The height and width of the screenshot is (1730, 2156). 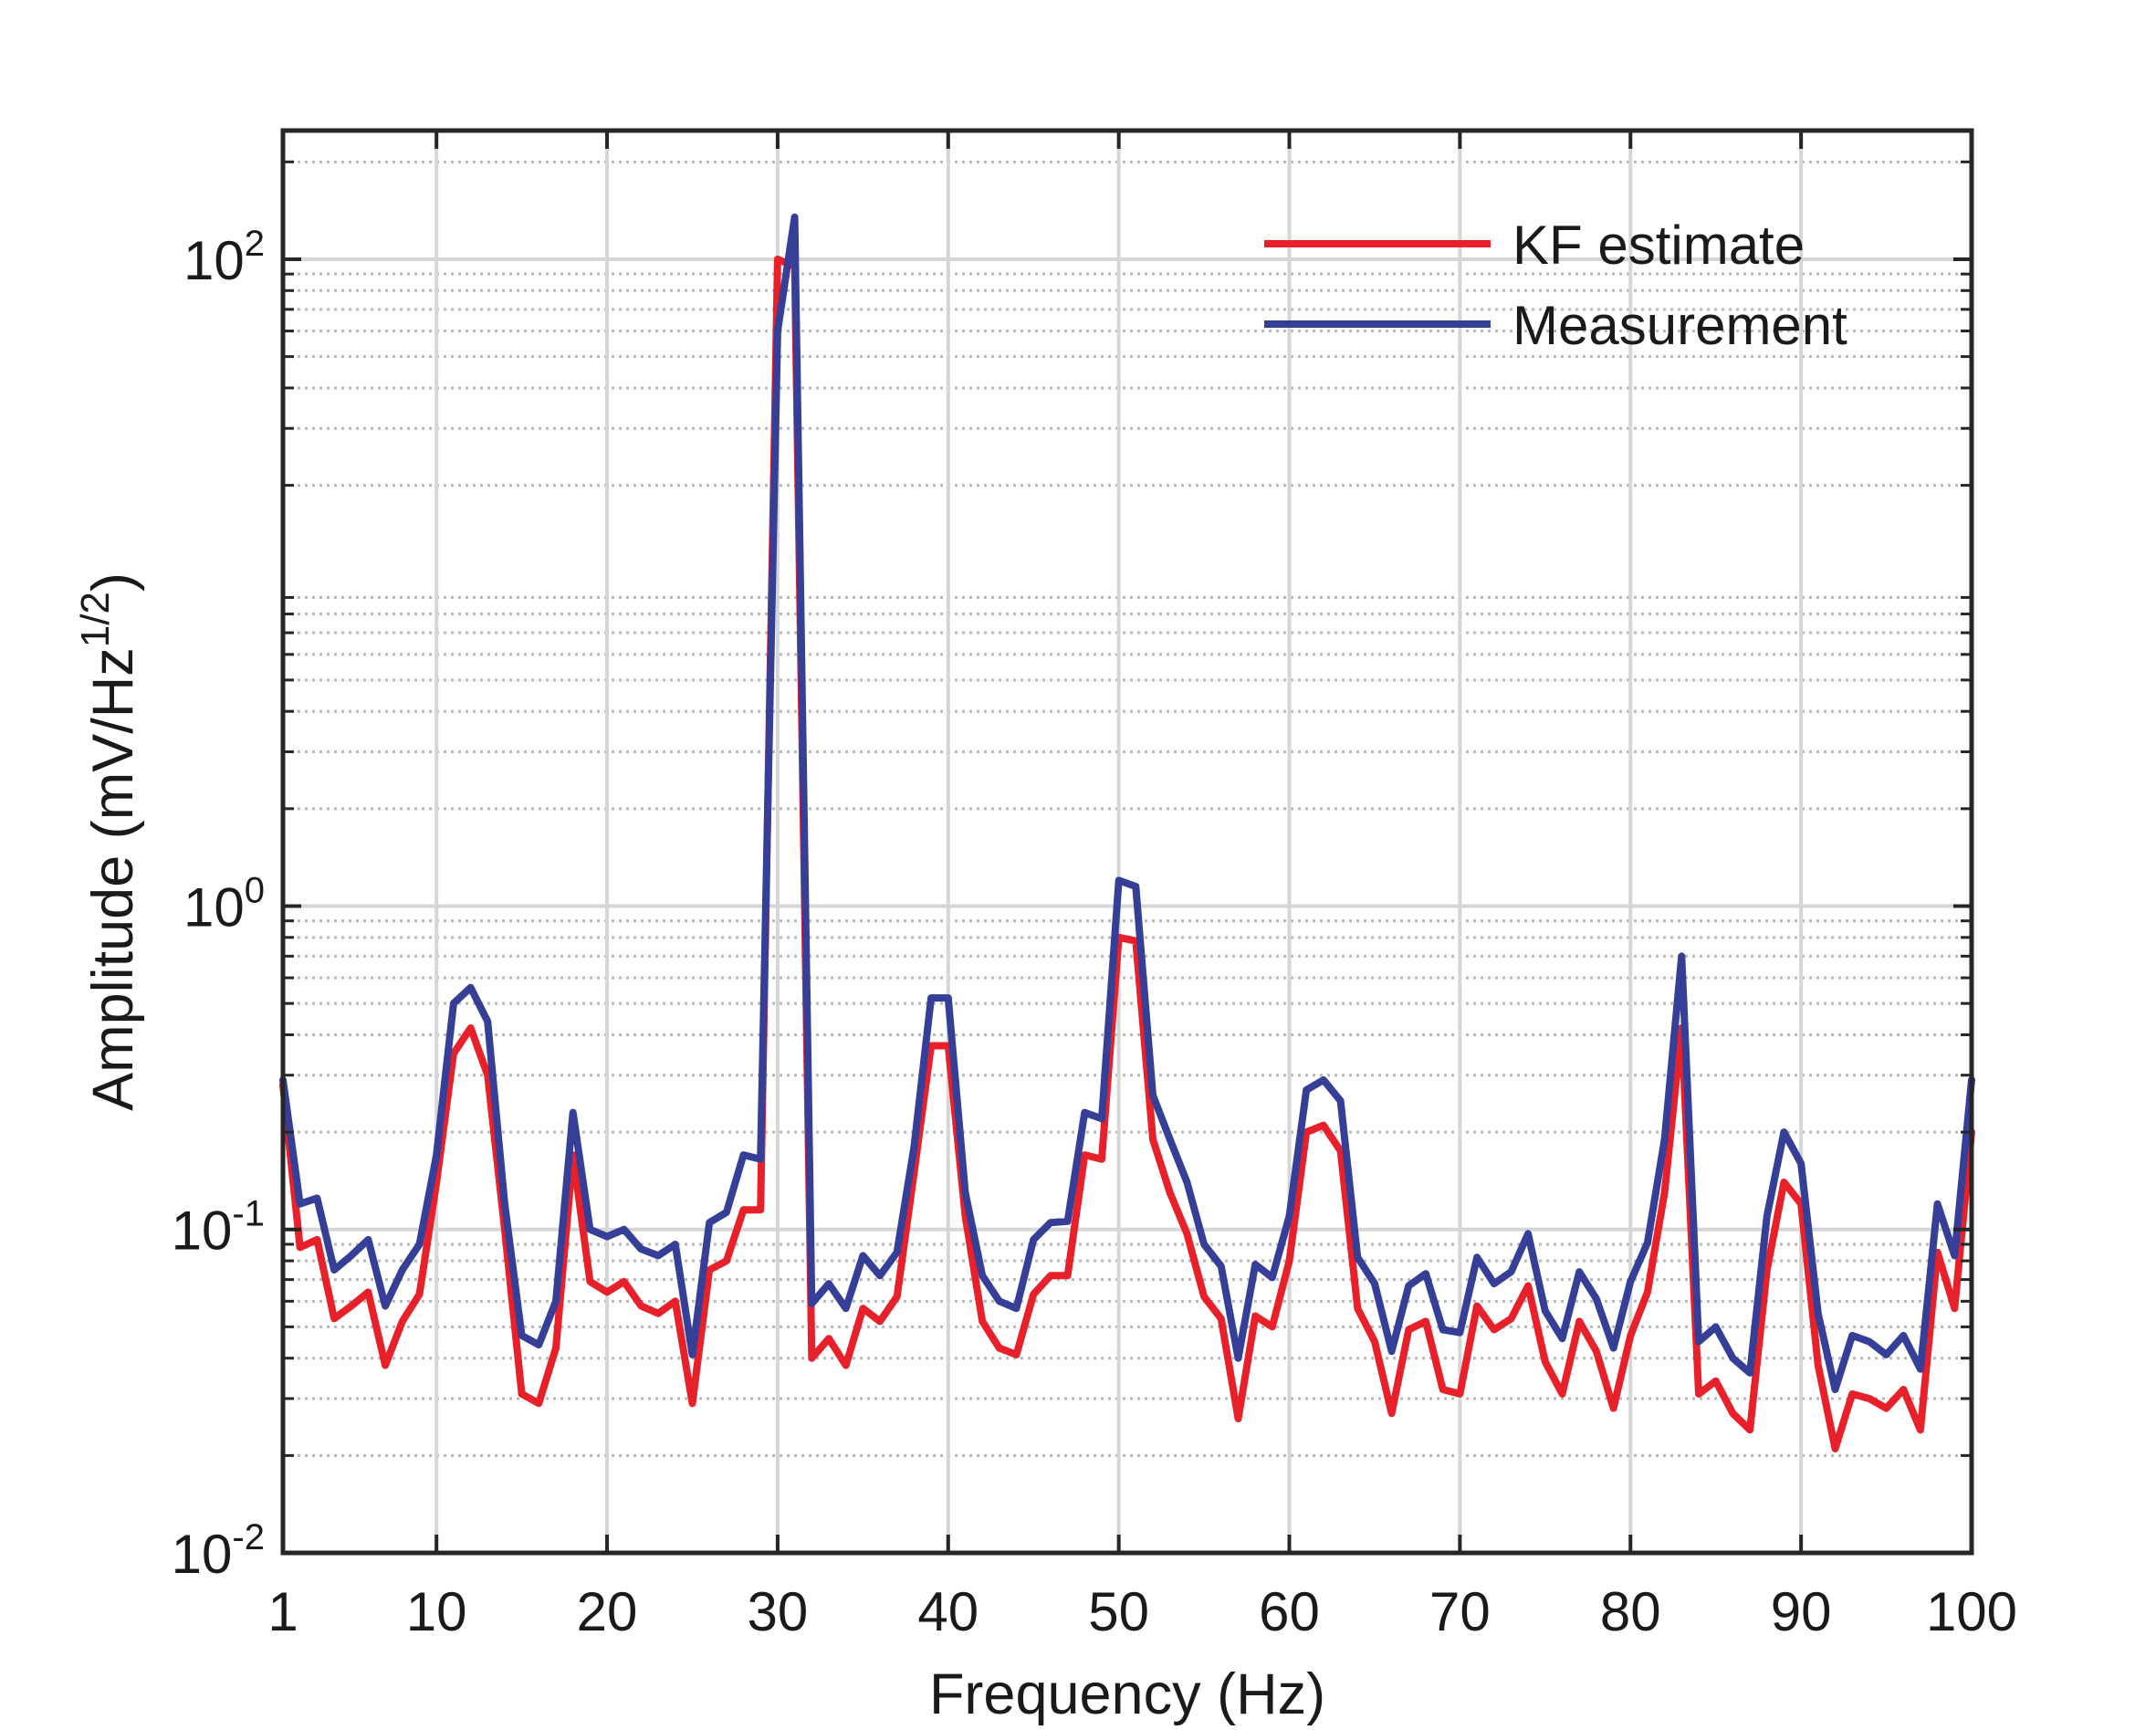 I want to click on x-tick-label: 60, so click(x=1289, y=1612).